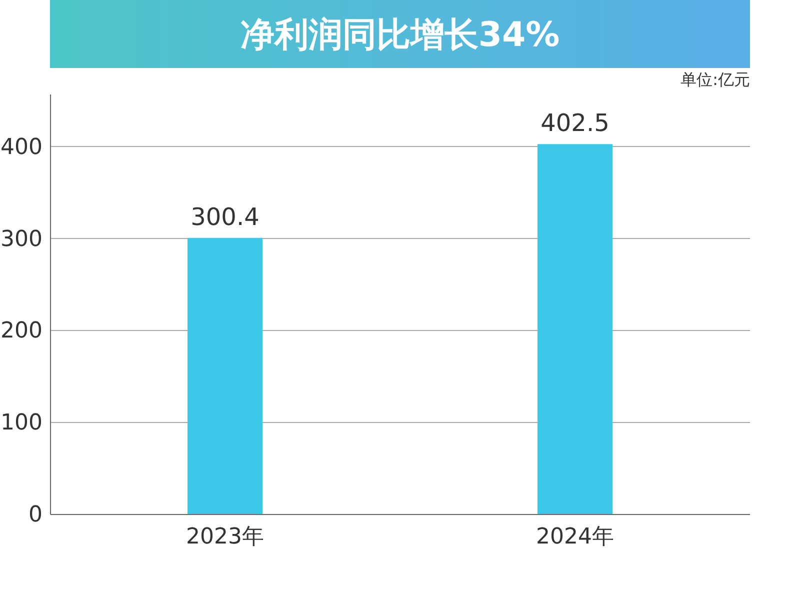 The image size is (800, 600). What do you see at coordinates (225, 216) in the screenshot?
I see `data-label: 300.4` at bounding box center [225, 216].